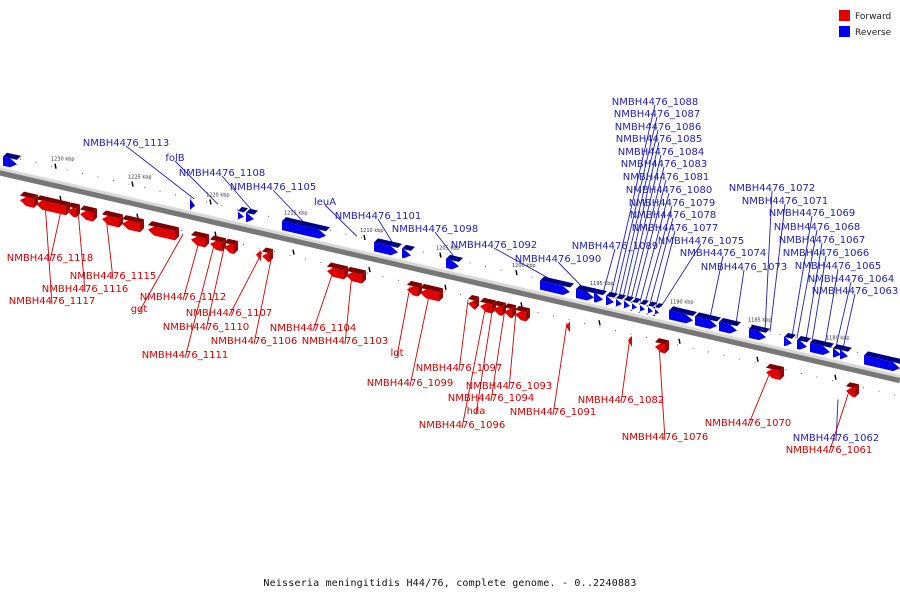 The width and height of the screenshot is (900, 600). Describe the element at coordinates (410, 383) in the screenshot. I see `forward-gene-label: NMBH4476_1099` at that location.